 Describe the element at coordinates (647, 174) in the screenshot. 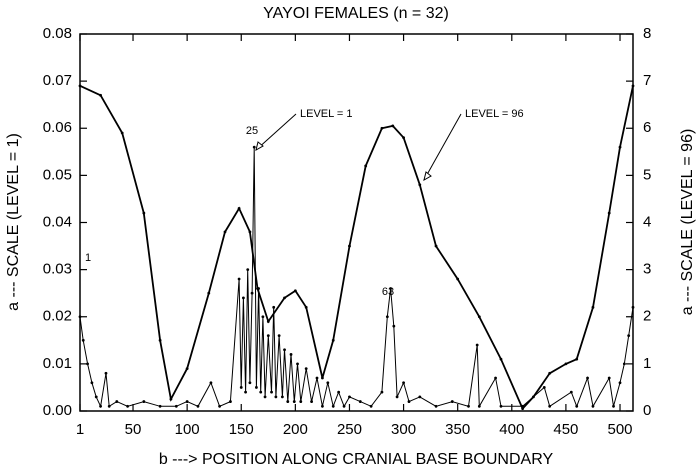

I see `y2-tick-label: 5` at that location.